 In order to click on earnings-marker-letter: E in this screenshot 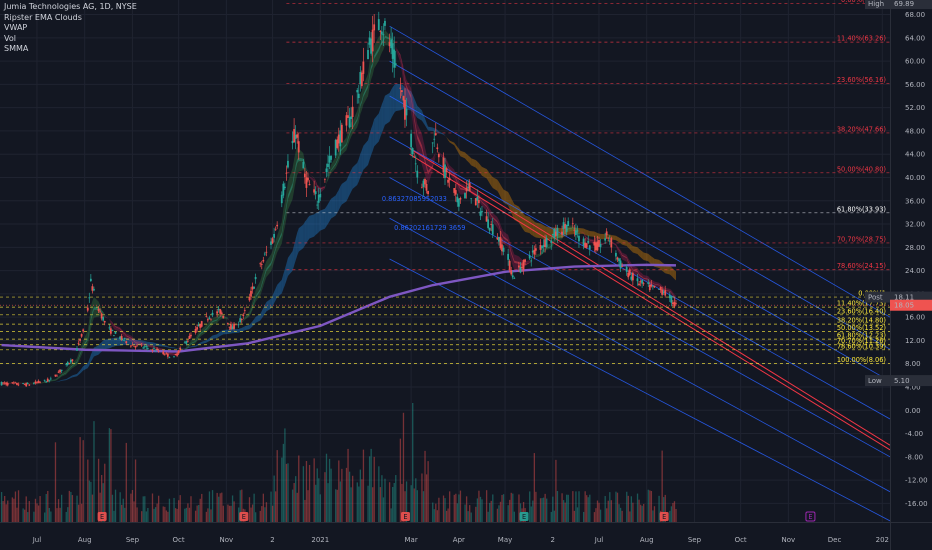, I will do `click(405, 517)`.